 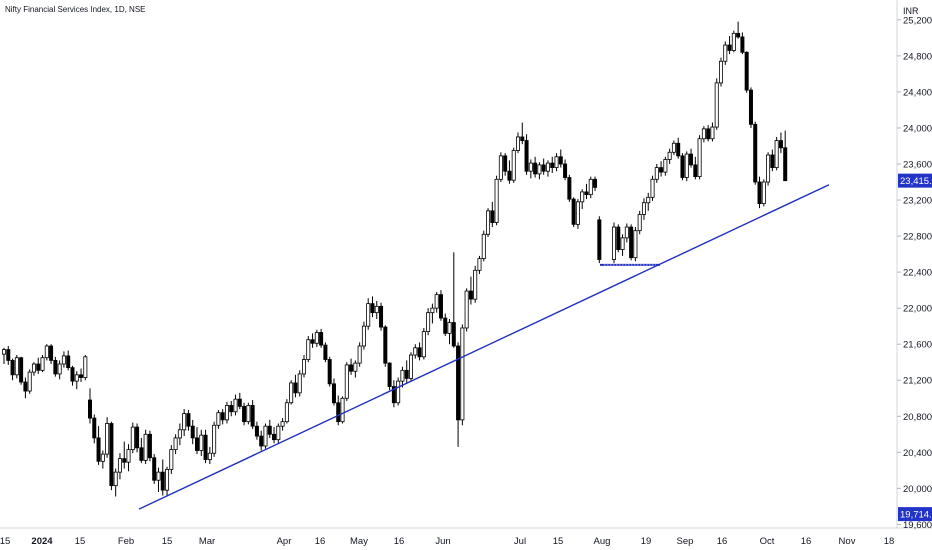 I want to click on time-tick-label: Jul, so click(x=520, y=541).